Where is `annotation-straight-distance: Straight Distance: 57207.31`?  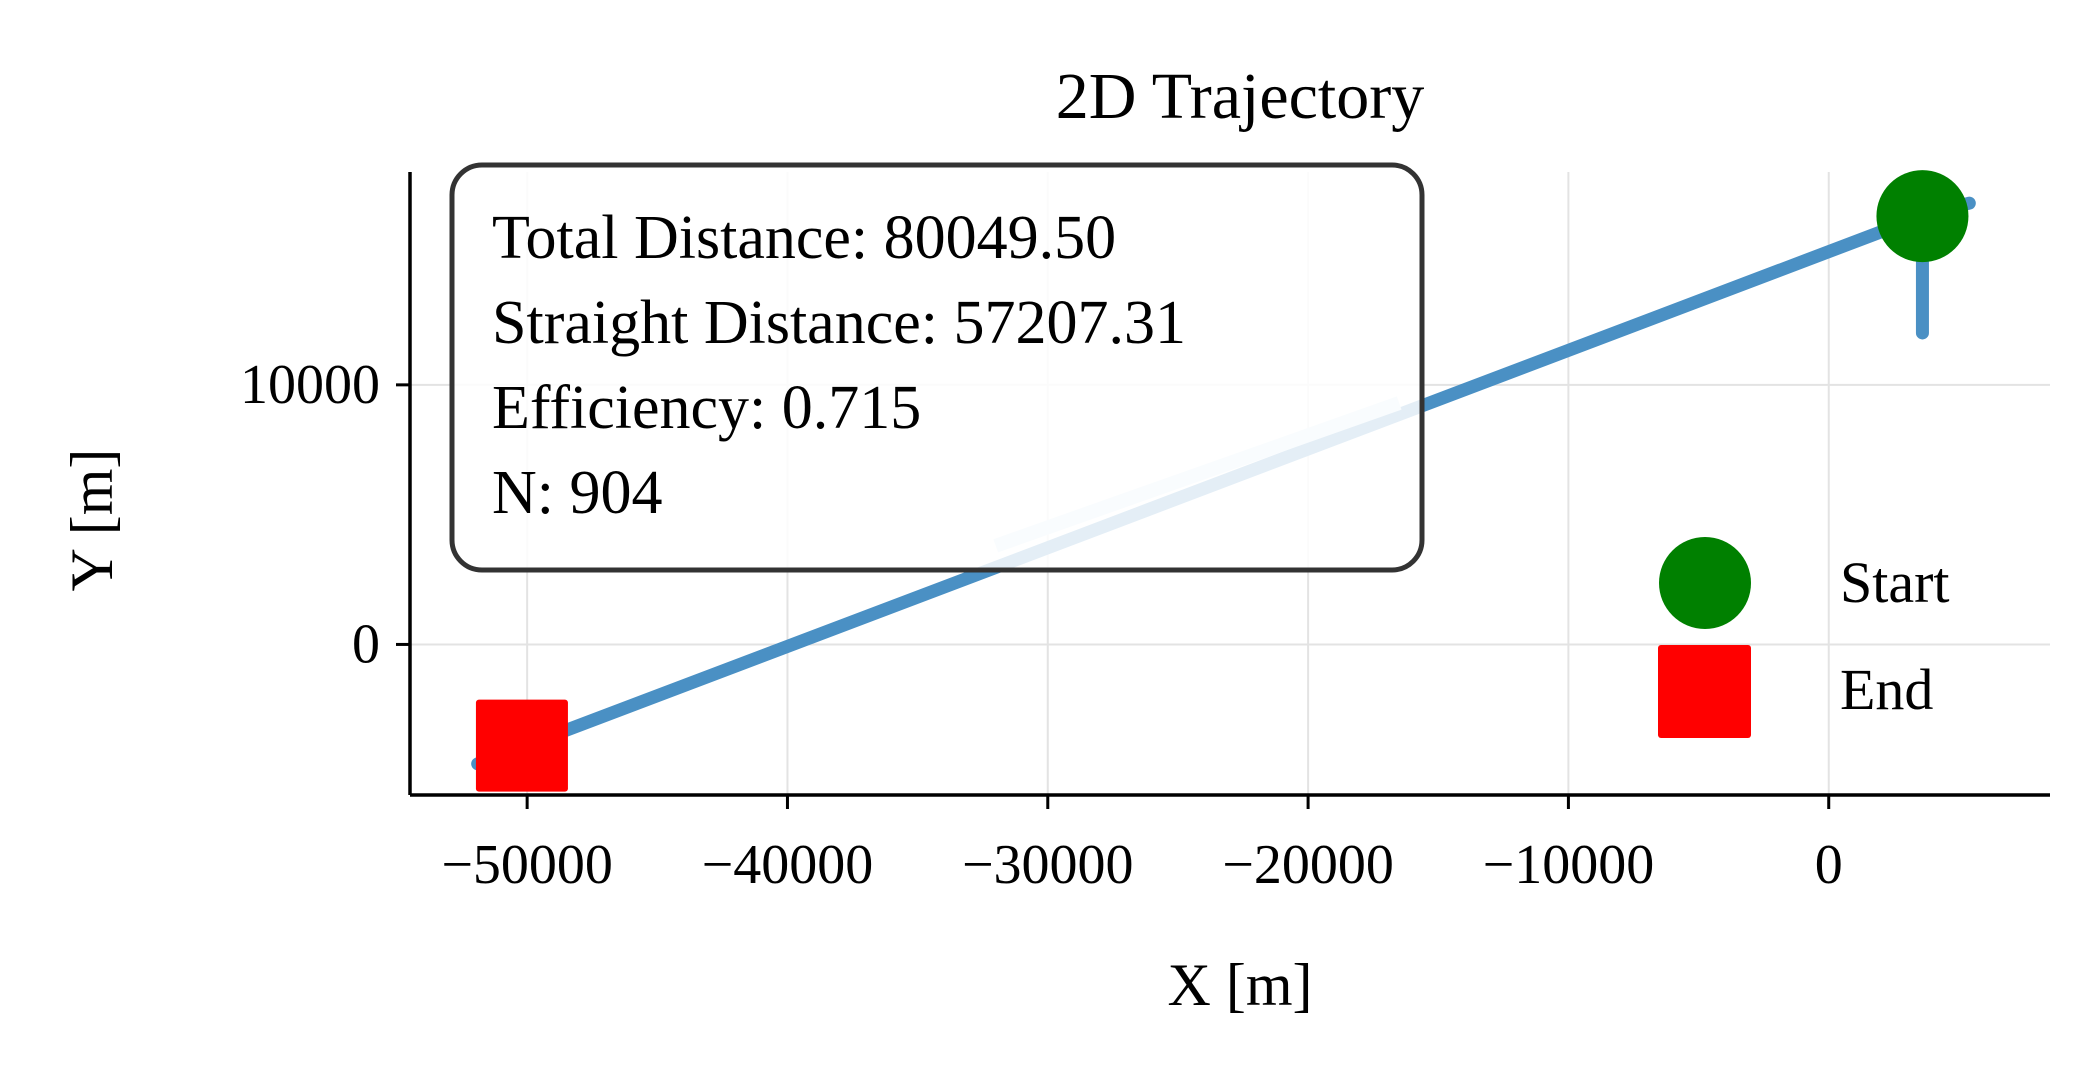
annotation-straight-distance: Straight Distance: 57207.31 is located at coordinates (839, 323).